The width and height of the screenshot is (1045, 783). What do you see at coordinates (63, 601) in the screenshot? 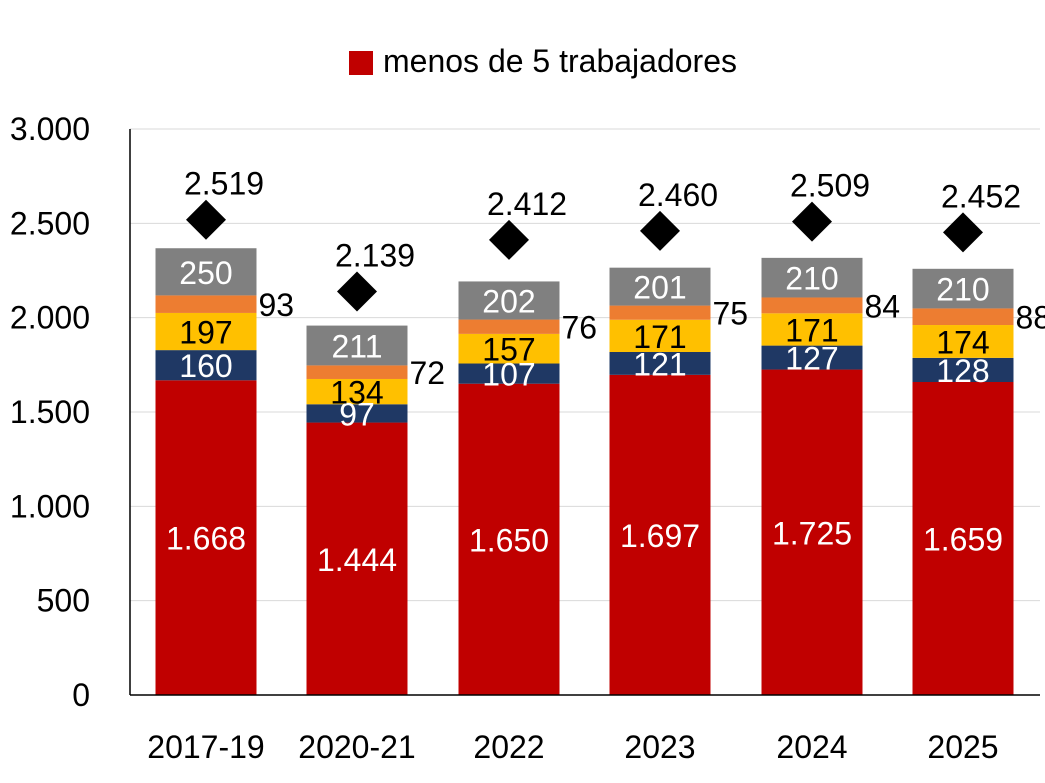
I see `y-tick-label: 500` at bounding box center [63, 601].